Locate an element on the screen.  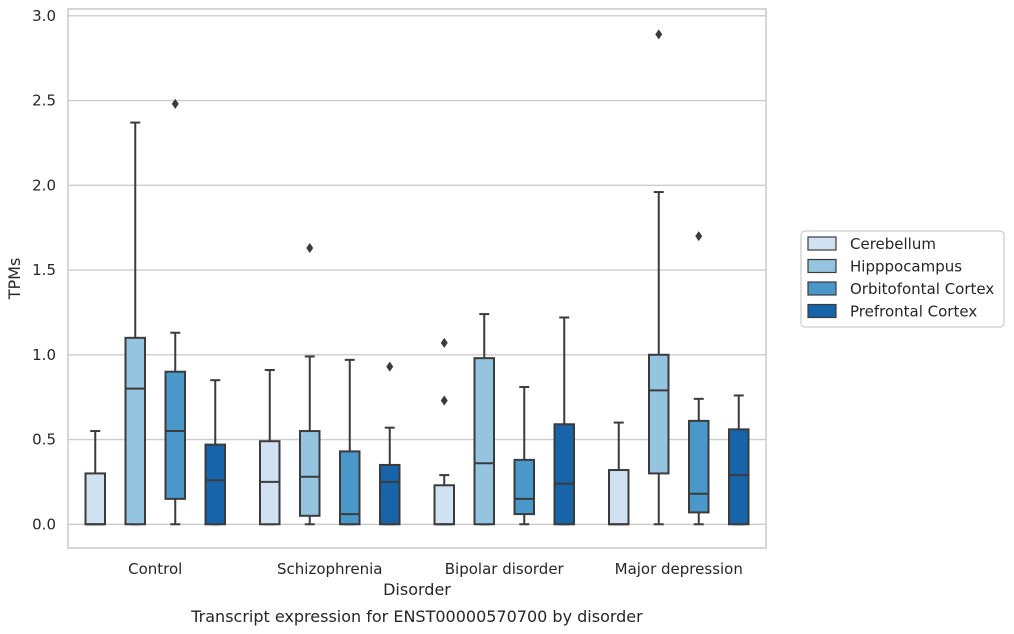
legend-frame is located at coordinates (902, 279).